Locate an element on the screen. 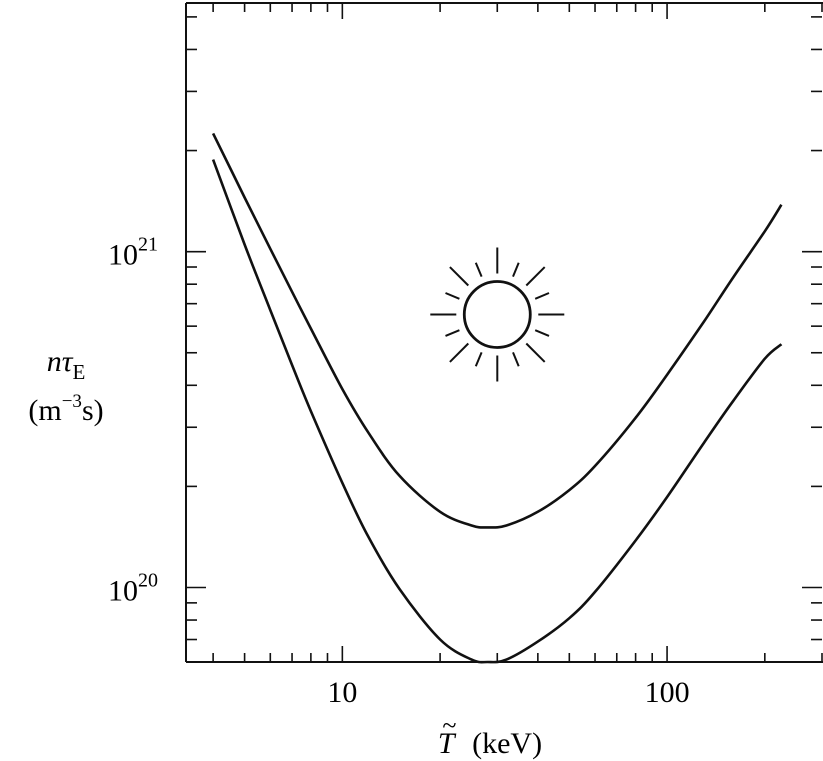 The image size is (823, 761). y-tick-exponent: 21 is located at coordinates (148, 245).